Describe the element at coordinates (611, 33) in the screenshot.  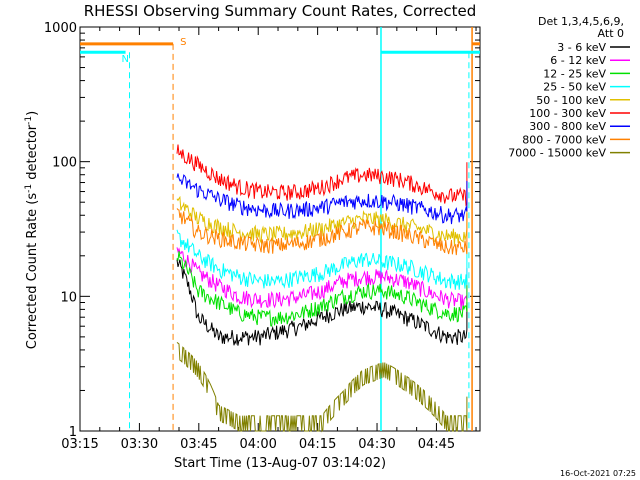
I see `legend-header-2: Att 0` at that location.